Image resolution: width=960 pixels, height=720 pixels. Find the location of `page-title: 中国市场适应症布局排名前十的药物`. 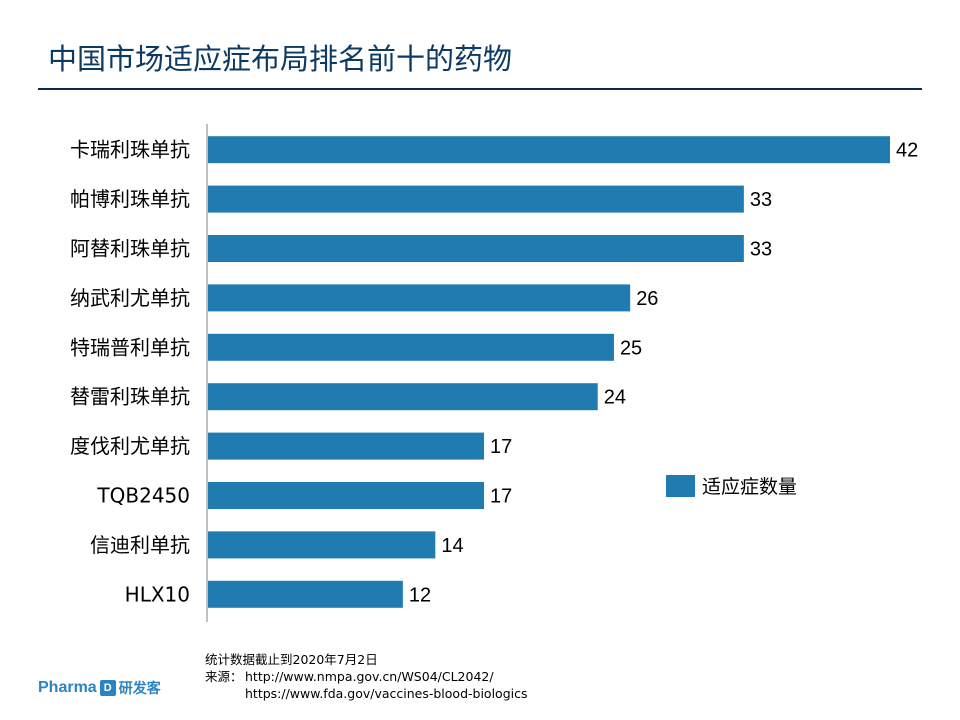

page-title: 中国市场适应症布局排名前十的药物 is located at coordinates (280, 59).